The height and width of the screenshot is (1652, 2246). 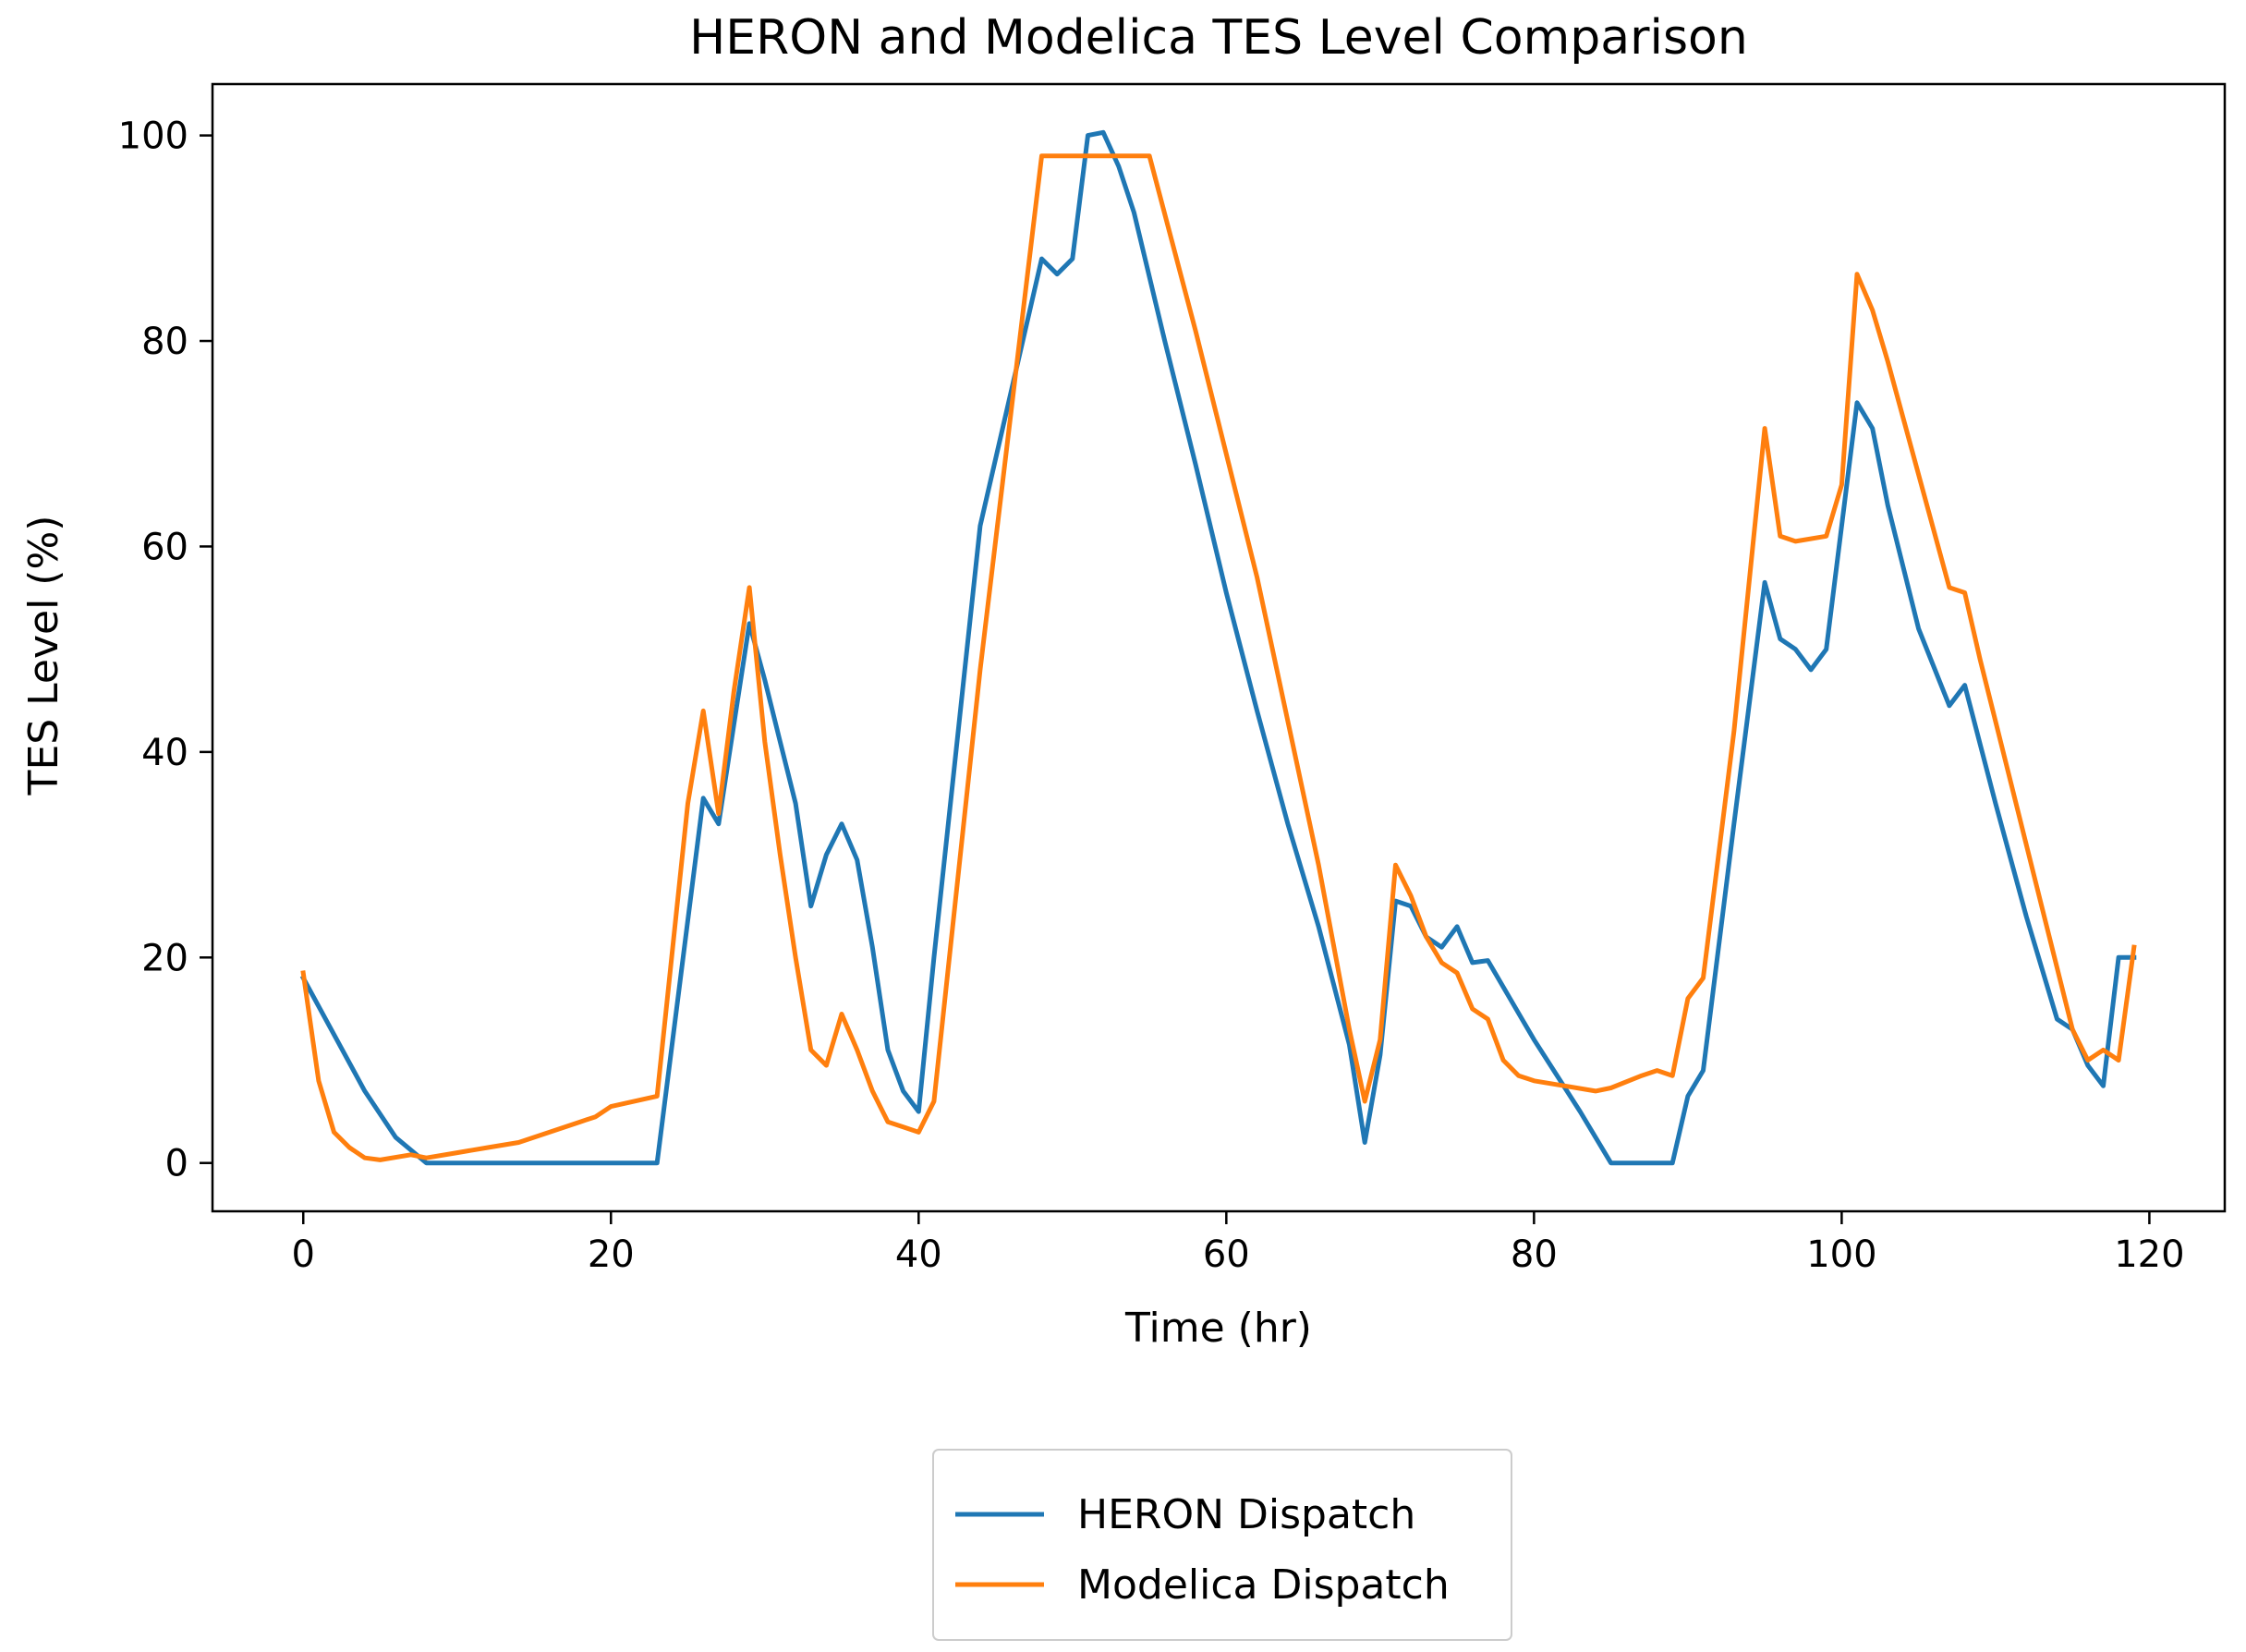 I want to click on legend-label-heron-dispatch: HERON Dispatch, so click(x=1246, y=1514).